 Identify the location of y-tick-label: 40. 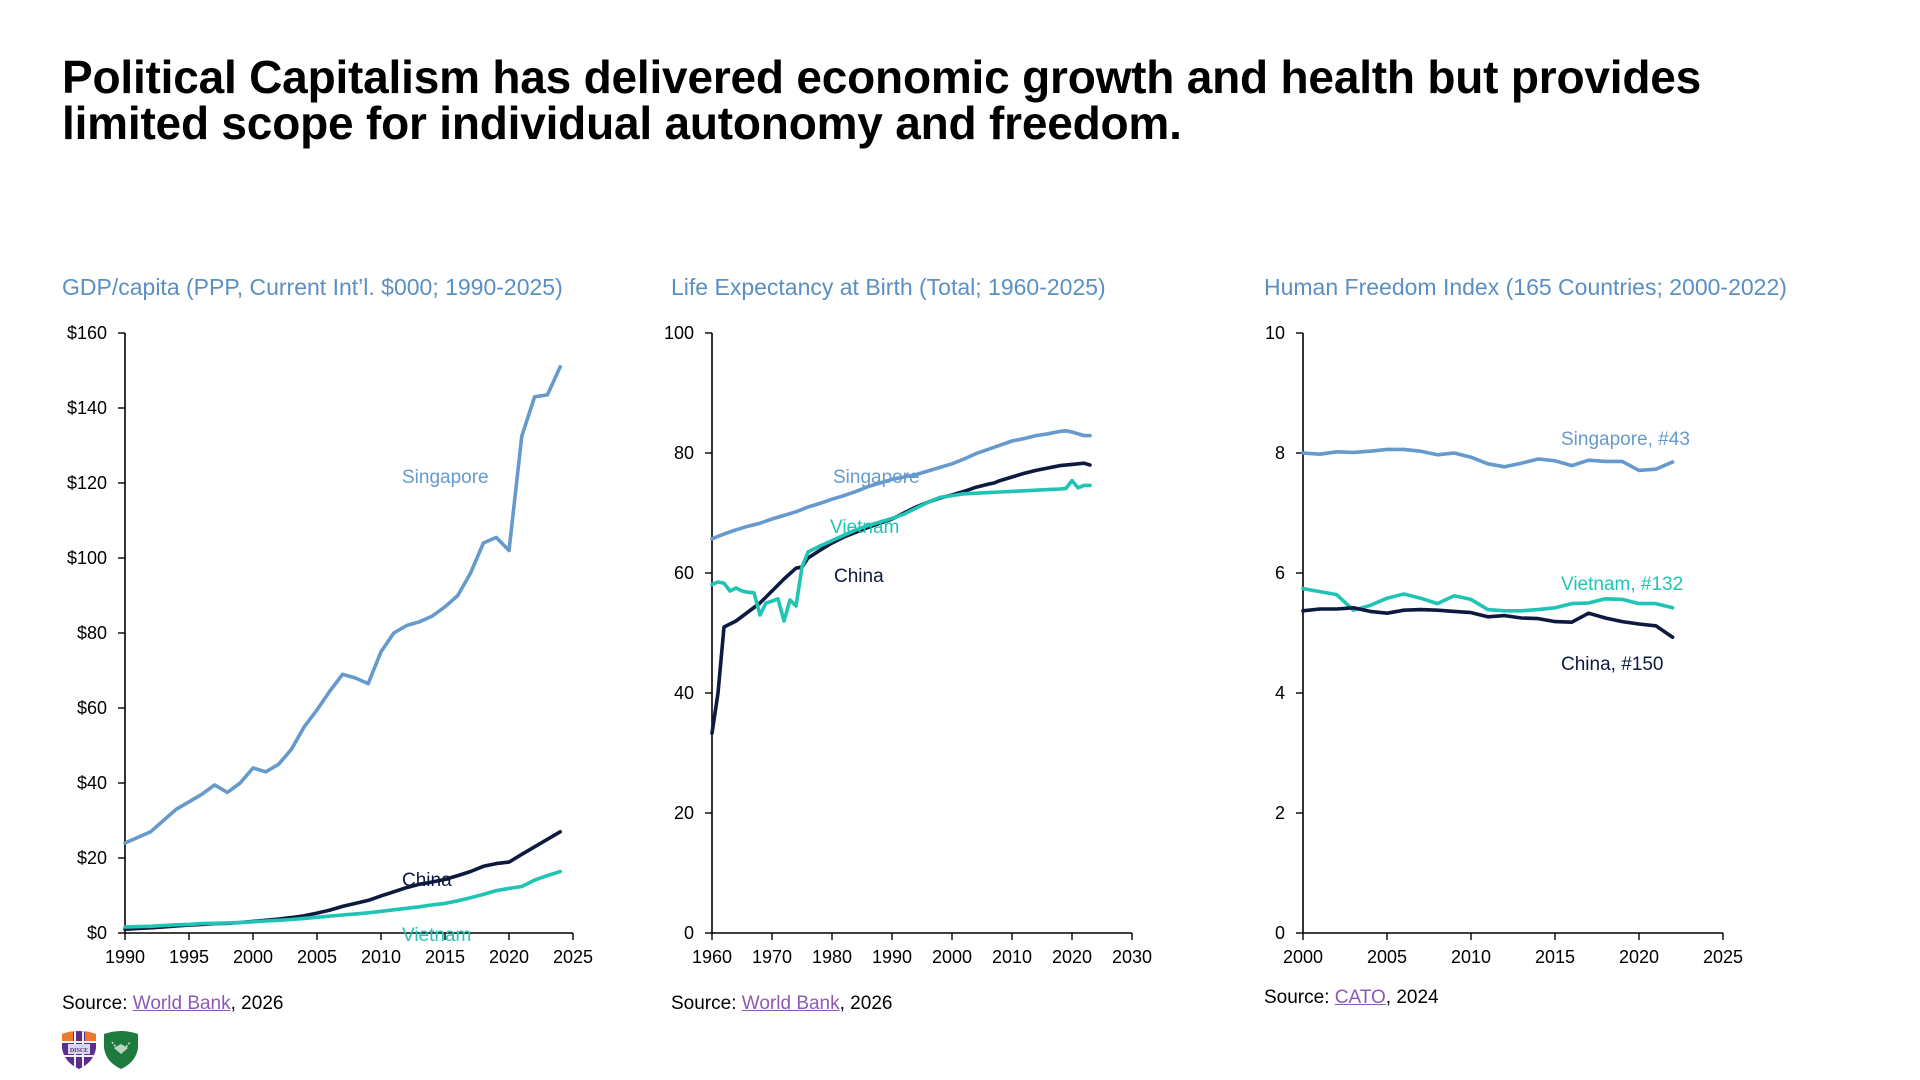
(684, 693).